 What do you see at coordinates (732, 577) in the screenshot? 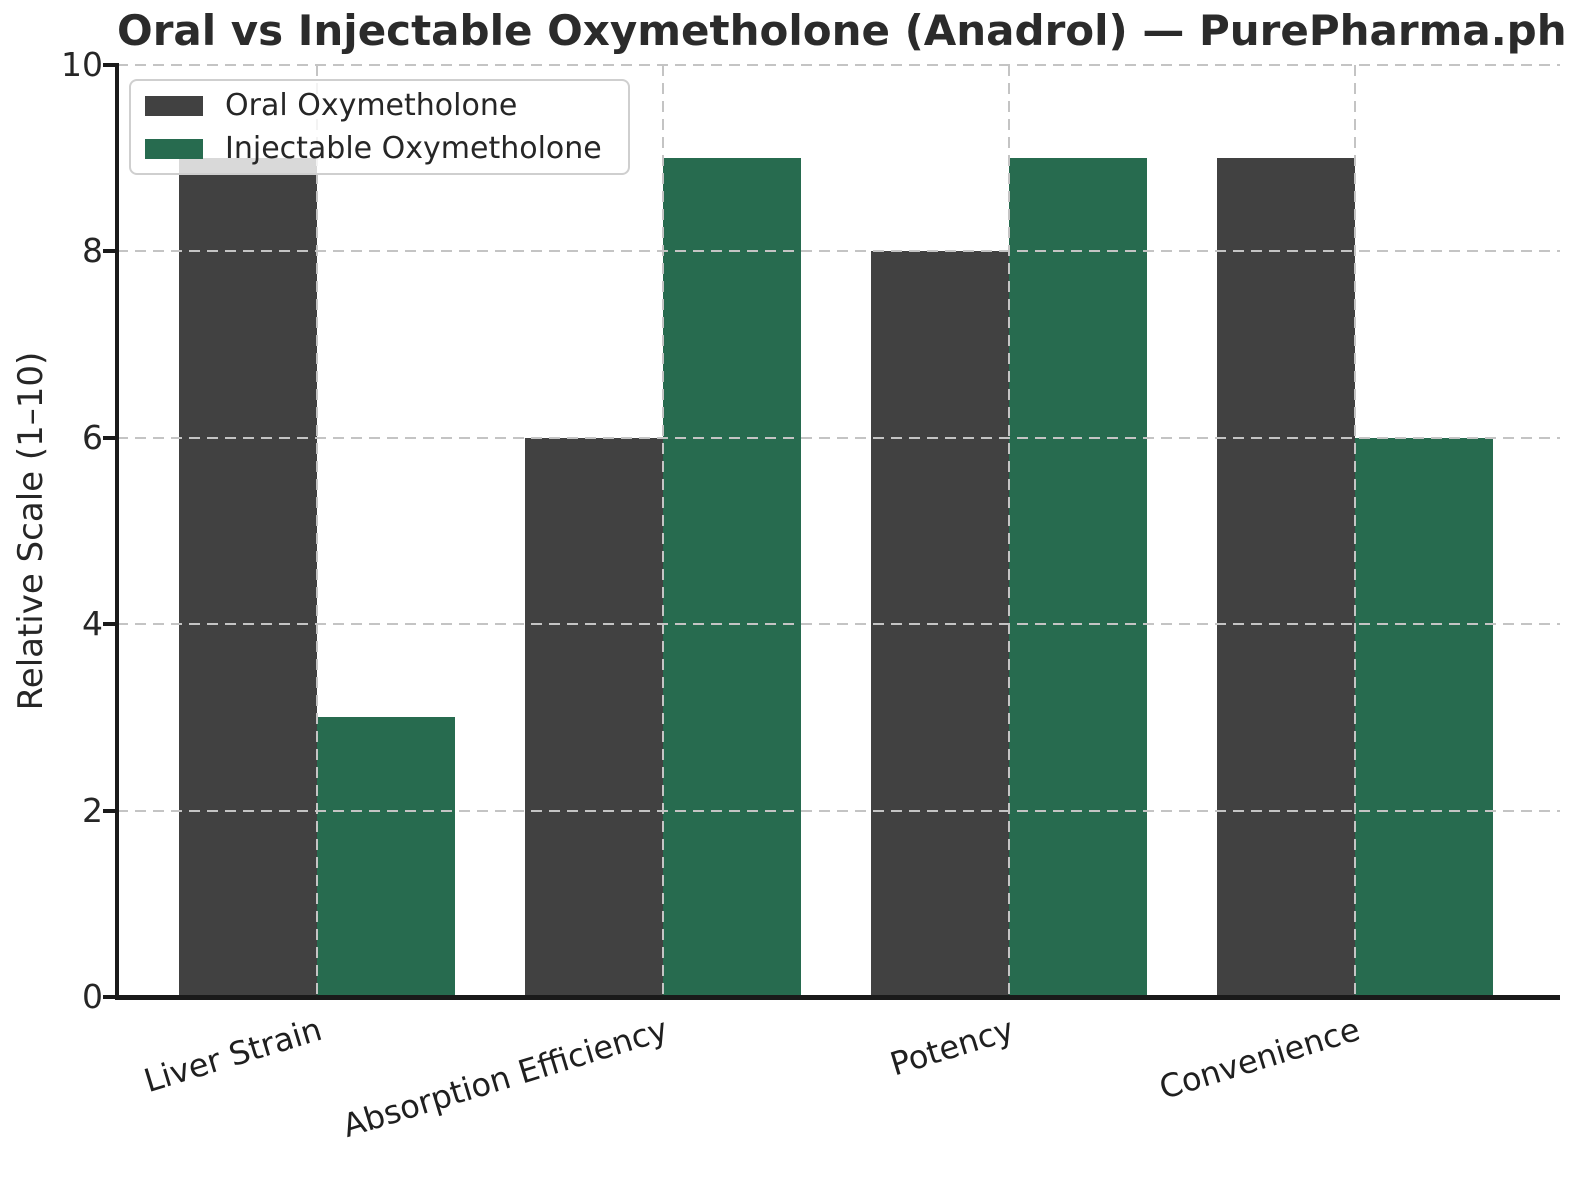
I see `bar-injectable-oxymetholone-absorption-efficiency` at bounding box center [732, 577].